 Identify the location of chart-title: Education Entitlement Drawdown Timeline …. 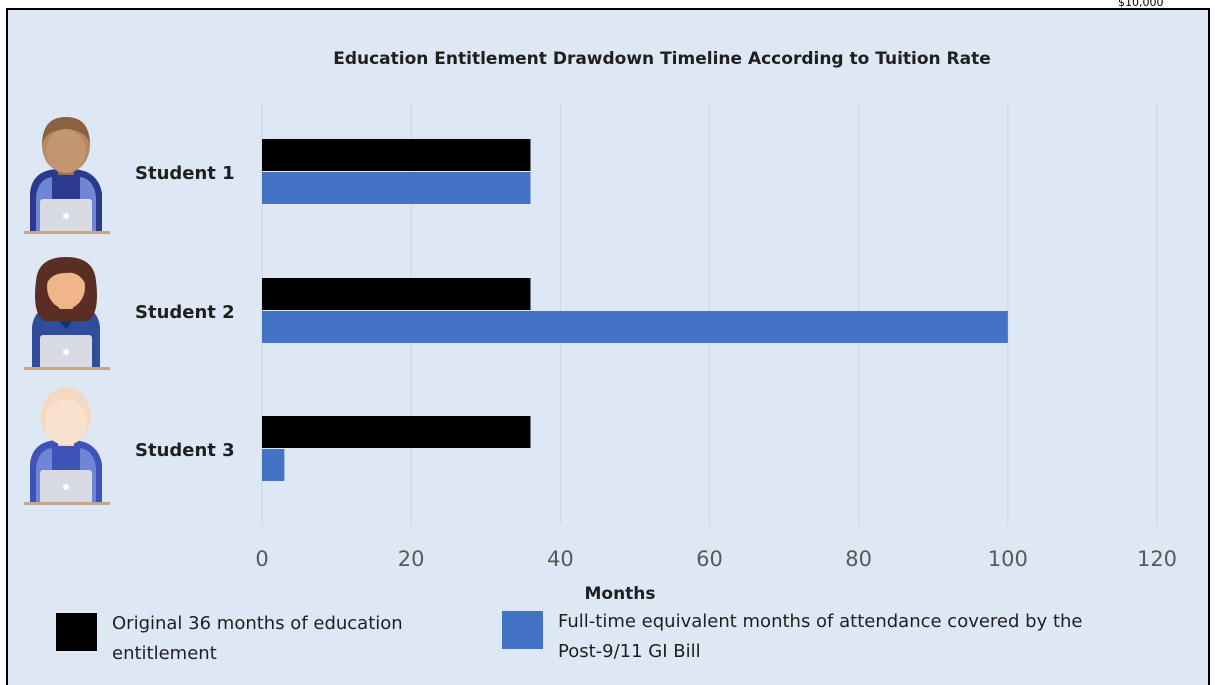
(662, 59).